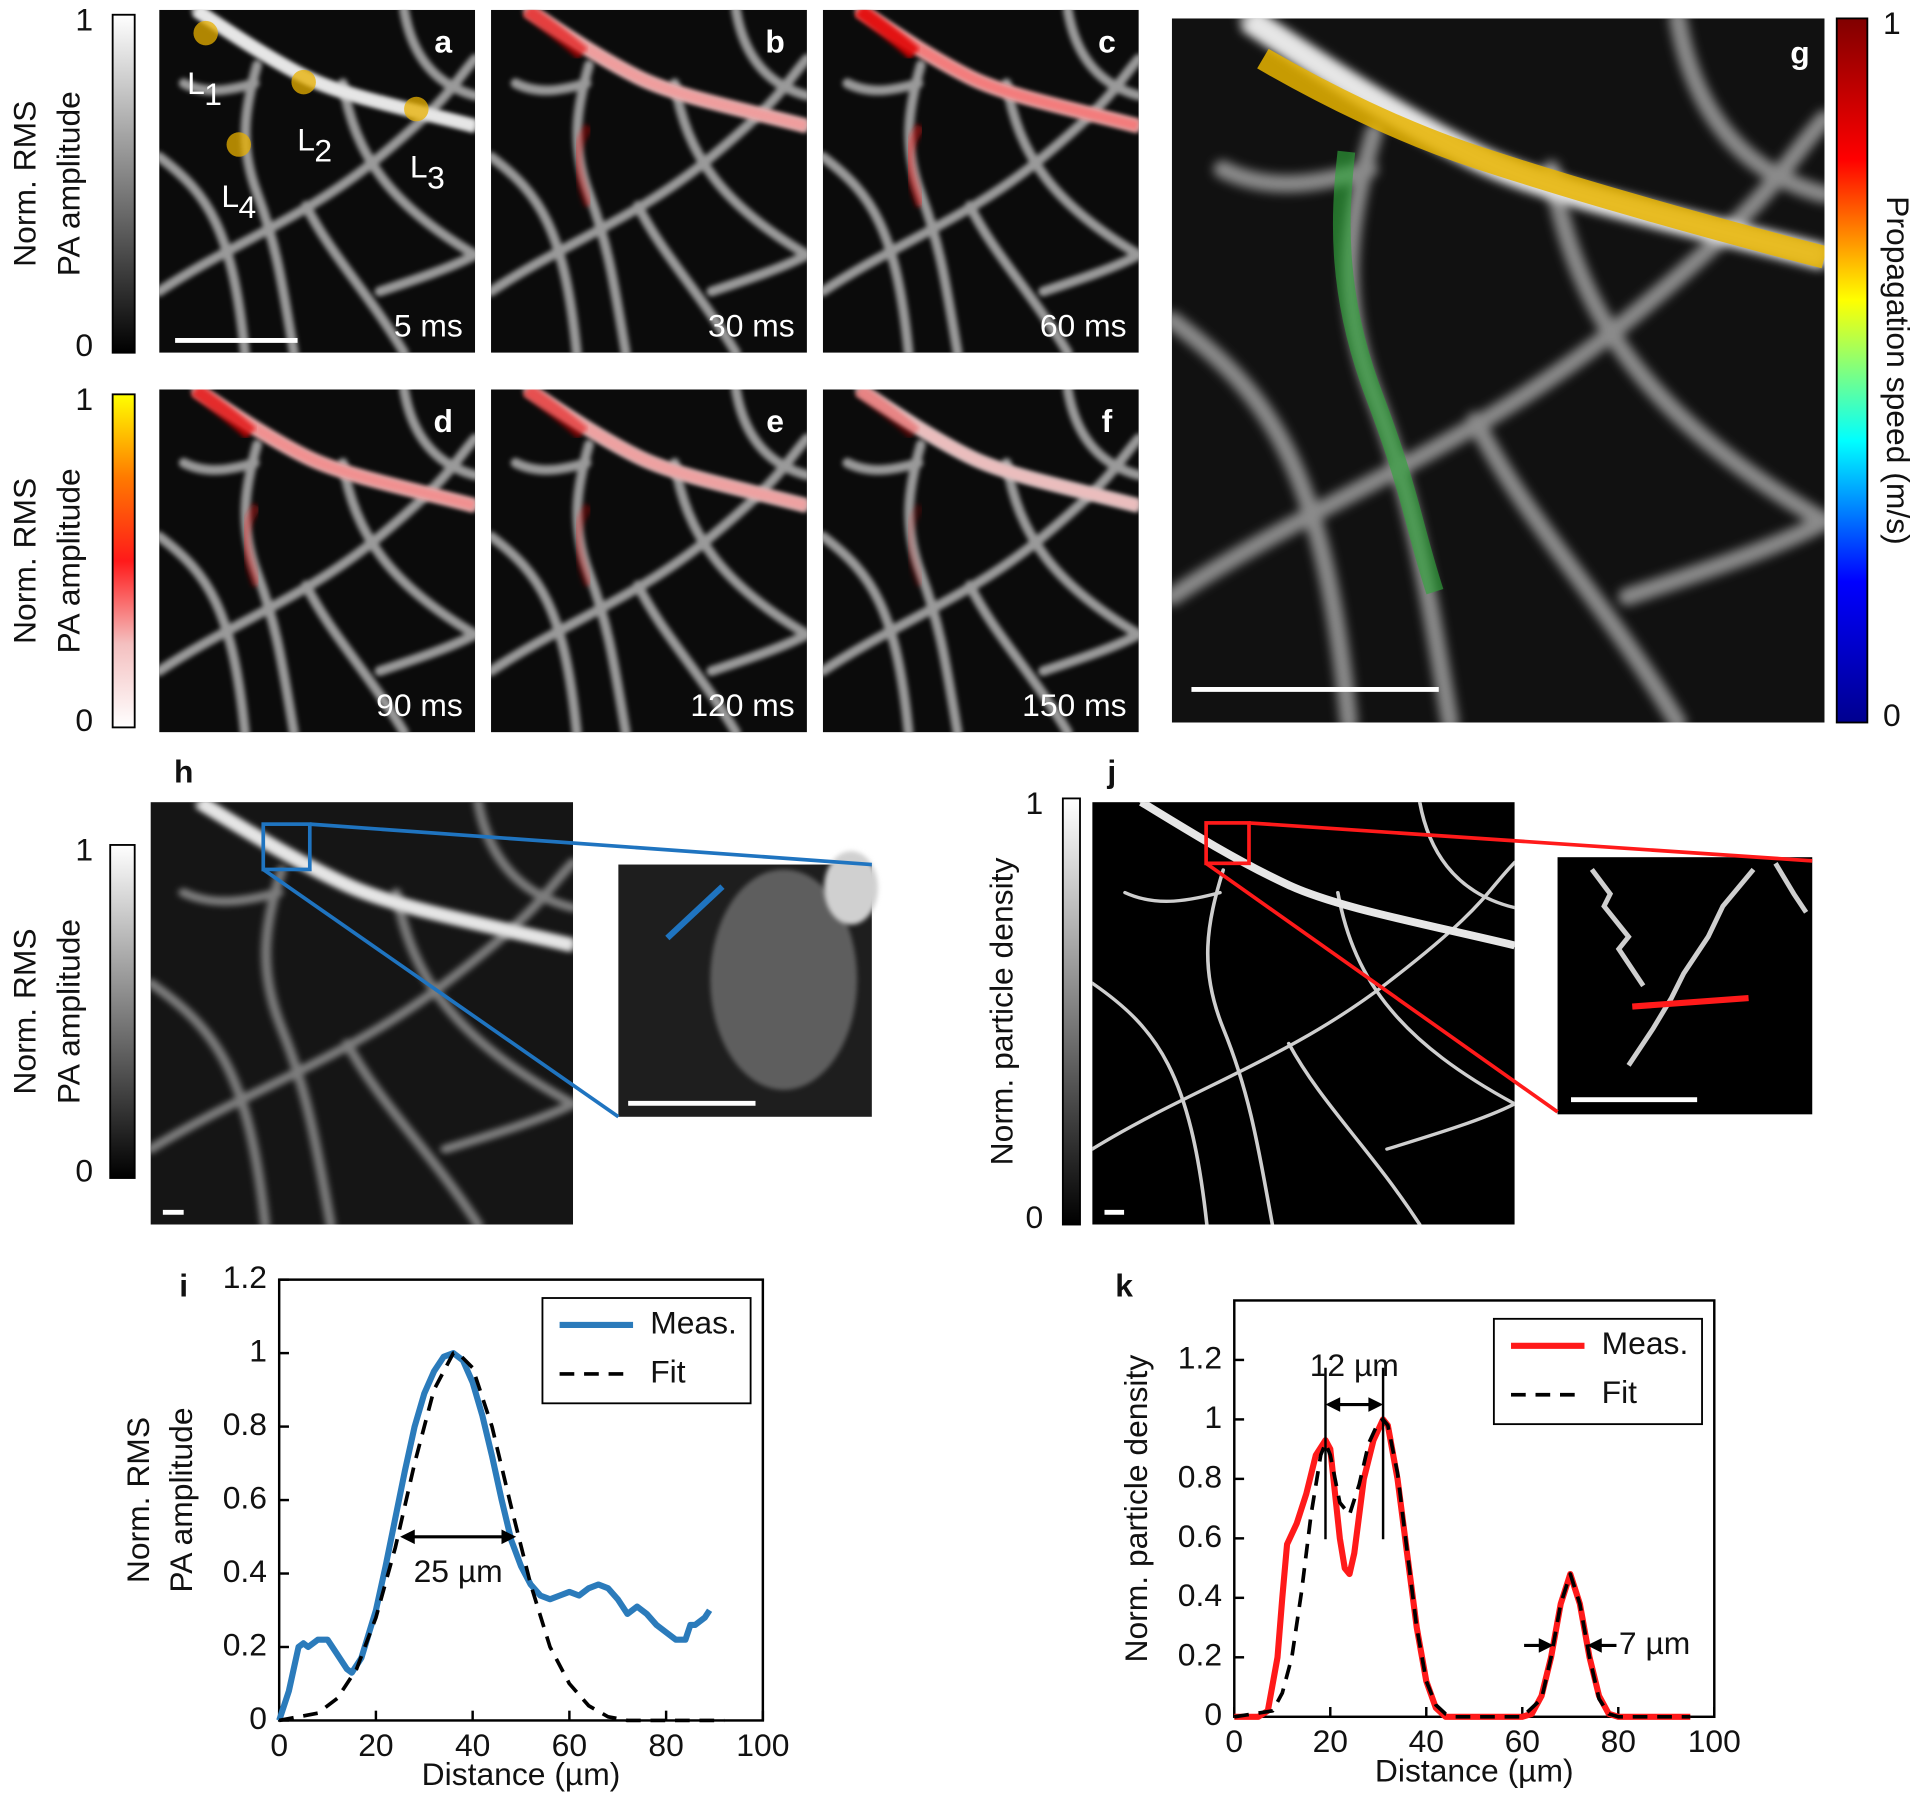 This screenshot has width=1920, height=1805. What do you see at coordinates (247, 207) in the screenshot?
I see `marker-subscript: 4` at bounding box center [247, 207].